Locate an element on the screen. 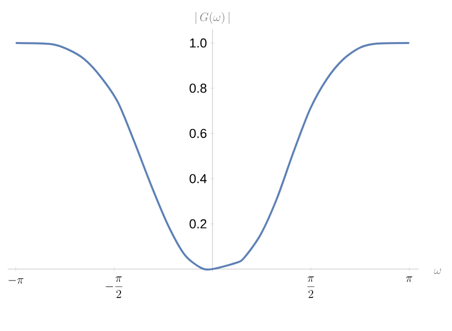 The image size is (452, 331). y-tick-label: 0.6 is located at coordinates (198, 133).